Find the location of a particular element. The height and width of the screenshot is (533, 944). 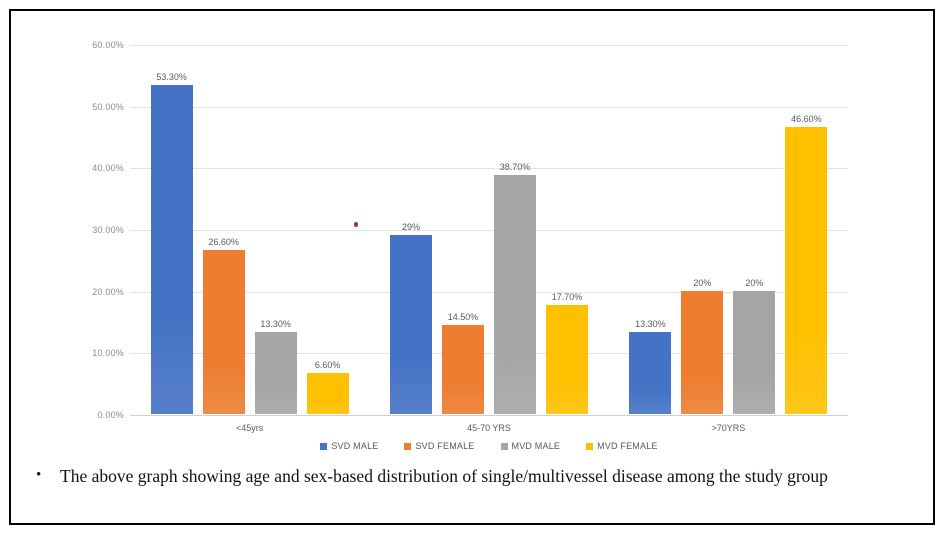

x-axis-category-label: <45yrs is located at coordinates (250, 428).